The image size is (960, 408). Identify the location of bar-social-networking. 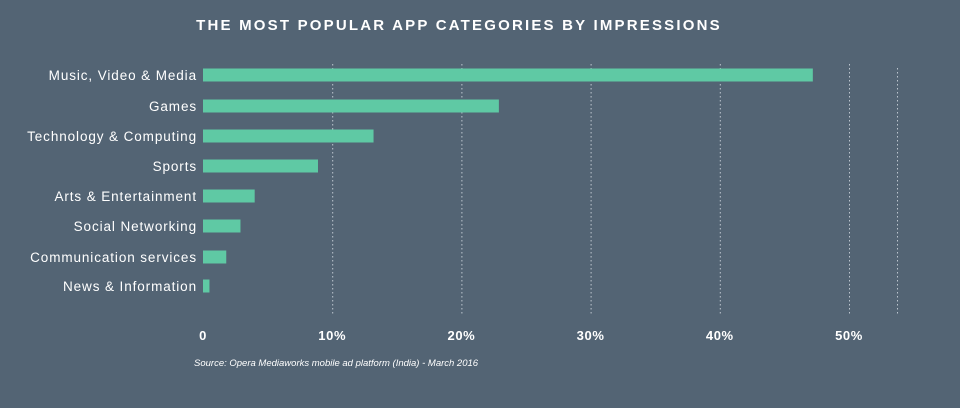
(222, 226).